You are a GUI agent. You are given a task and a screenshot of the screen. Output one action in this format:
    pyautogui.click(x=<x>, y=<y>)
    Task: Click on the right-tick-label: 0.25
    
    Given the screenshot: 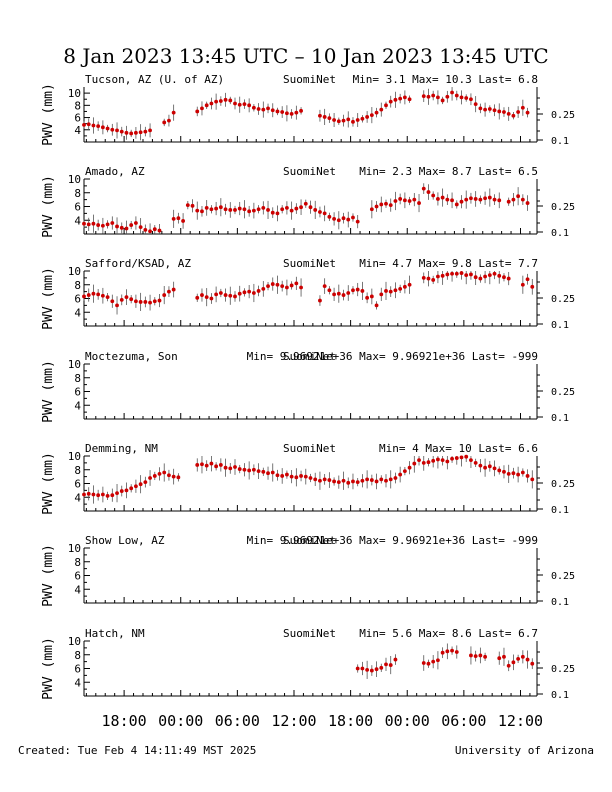 What is the action you would take?
    pyautogui.click(x=563, y=484)
    